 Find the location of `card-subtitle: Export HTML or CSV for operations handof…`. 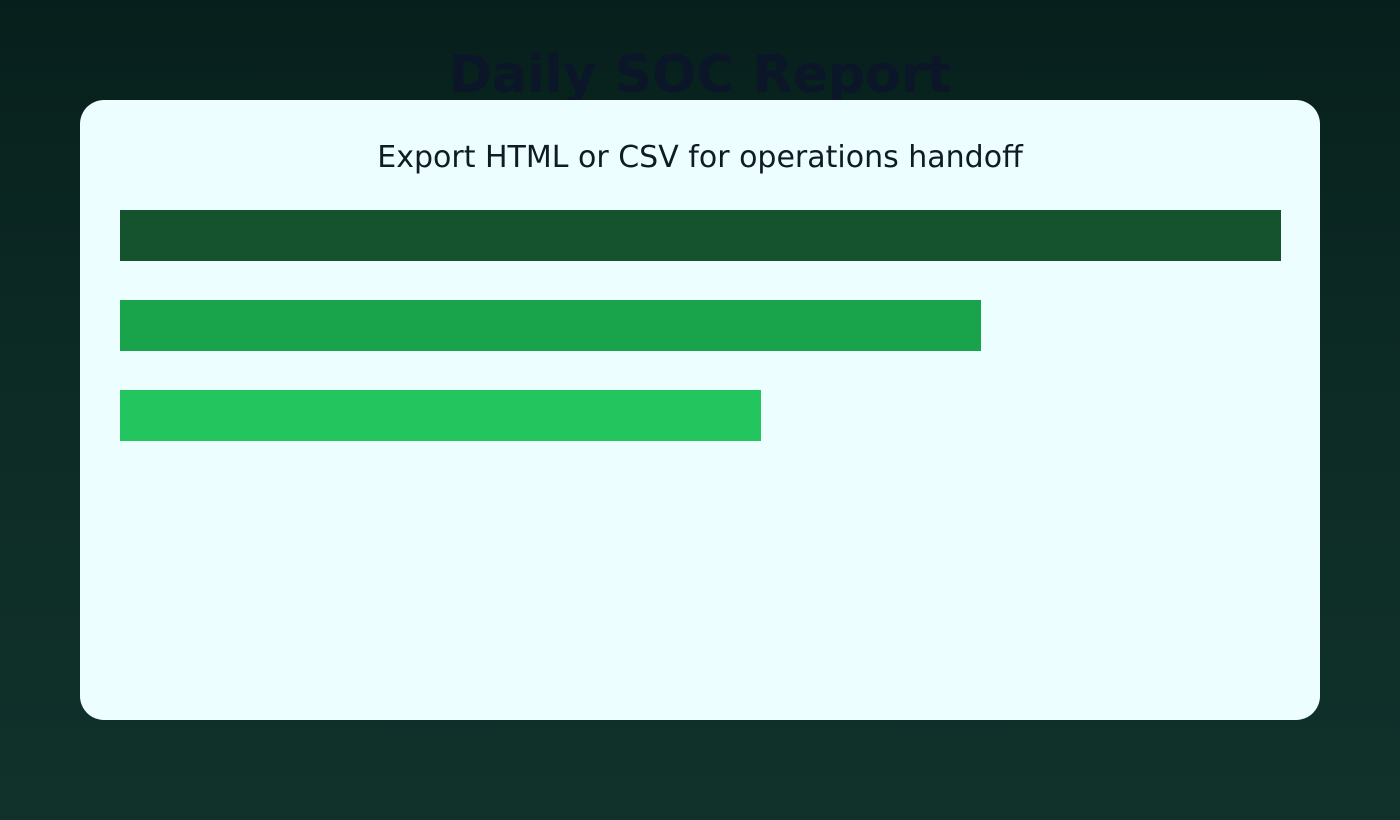

card-subtitle: Export HTML or CSV for operations handof… is located at coordinates (700, 157).